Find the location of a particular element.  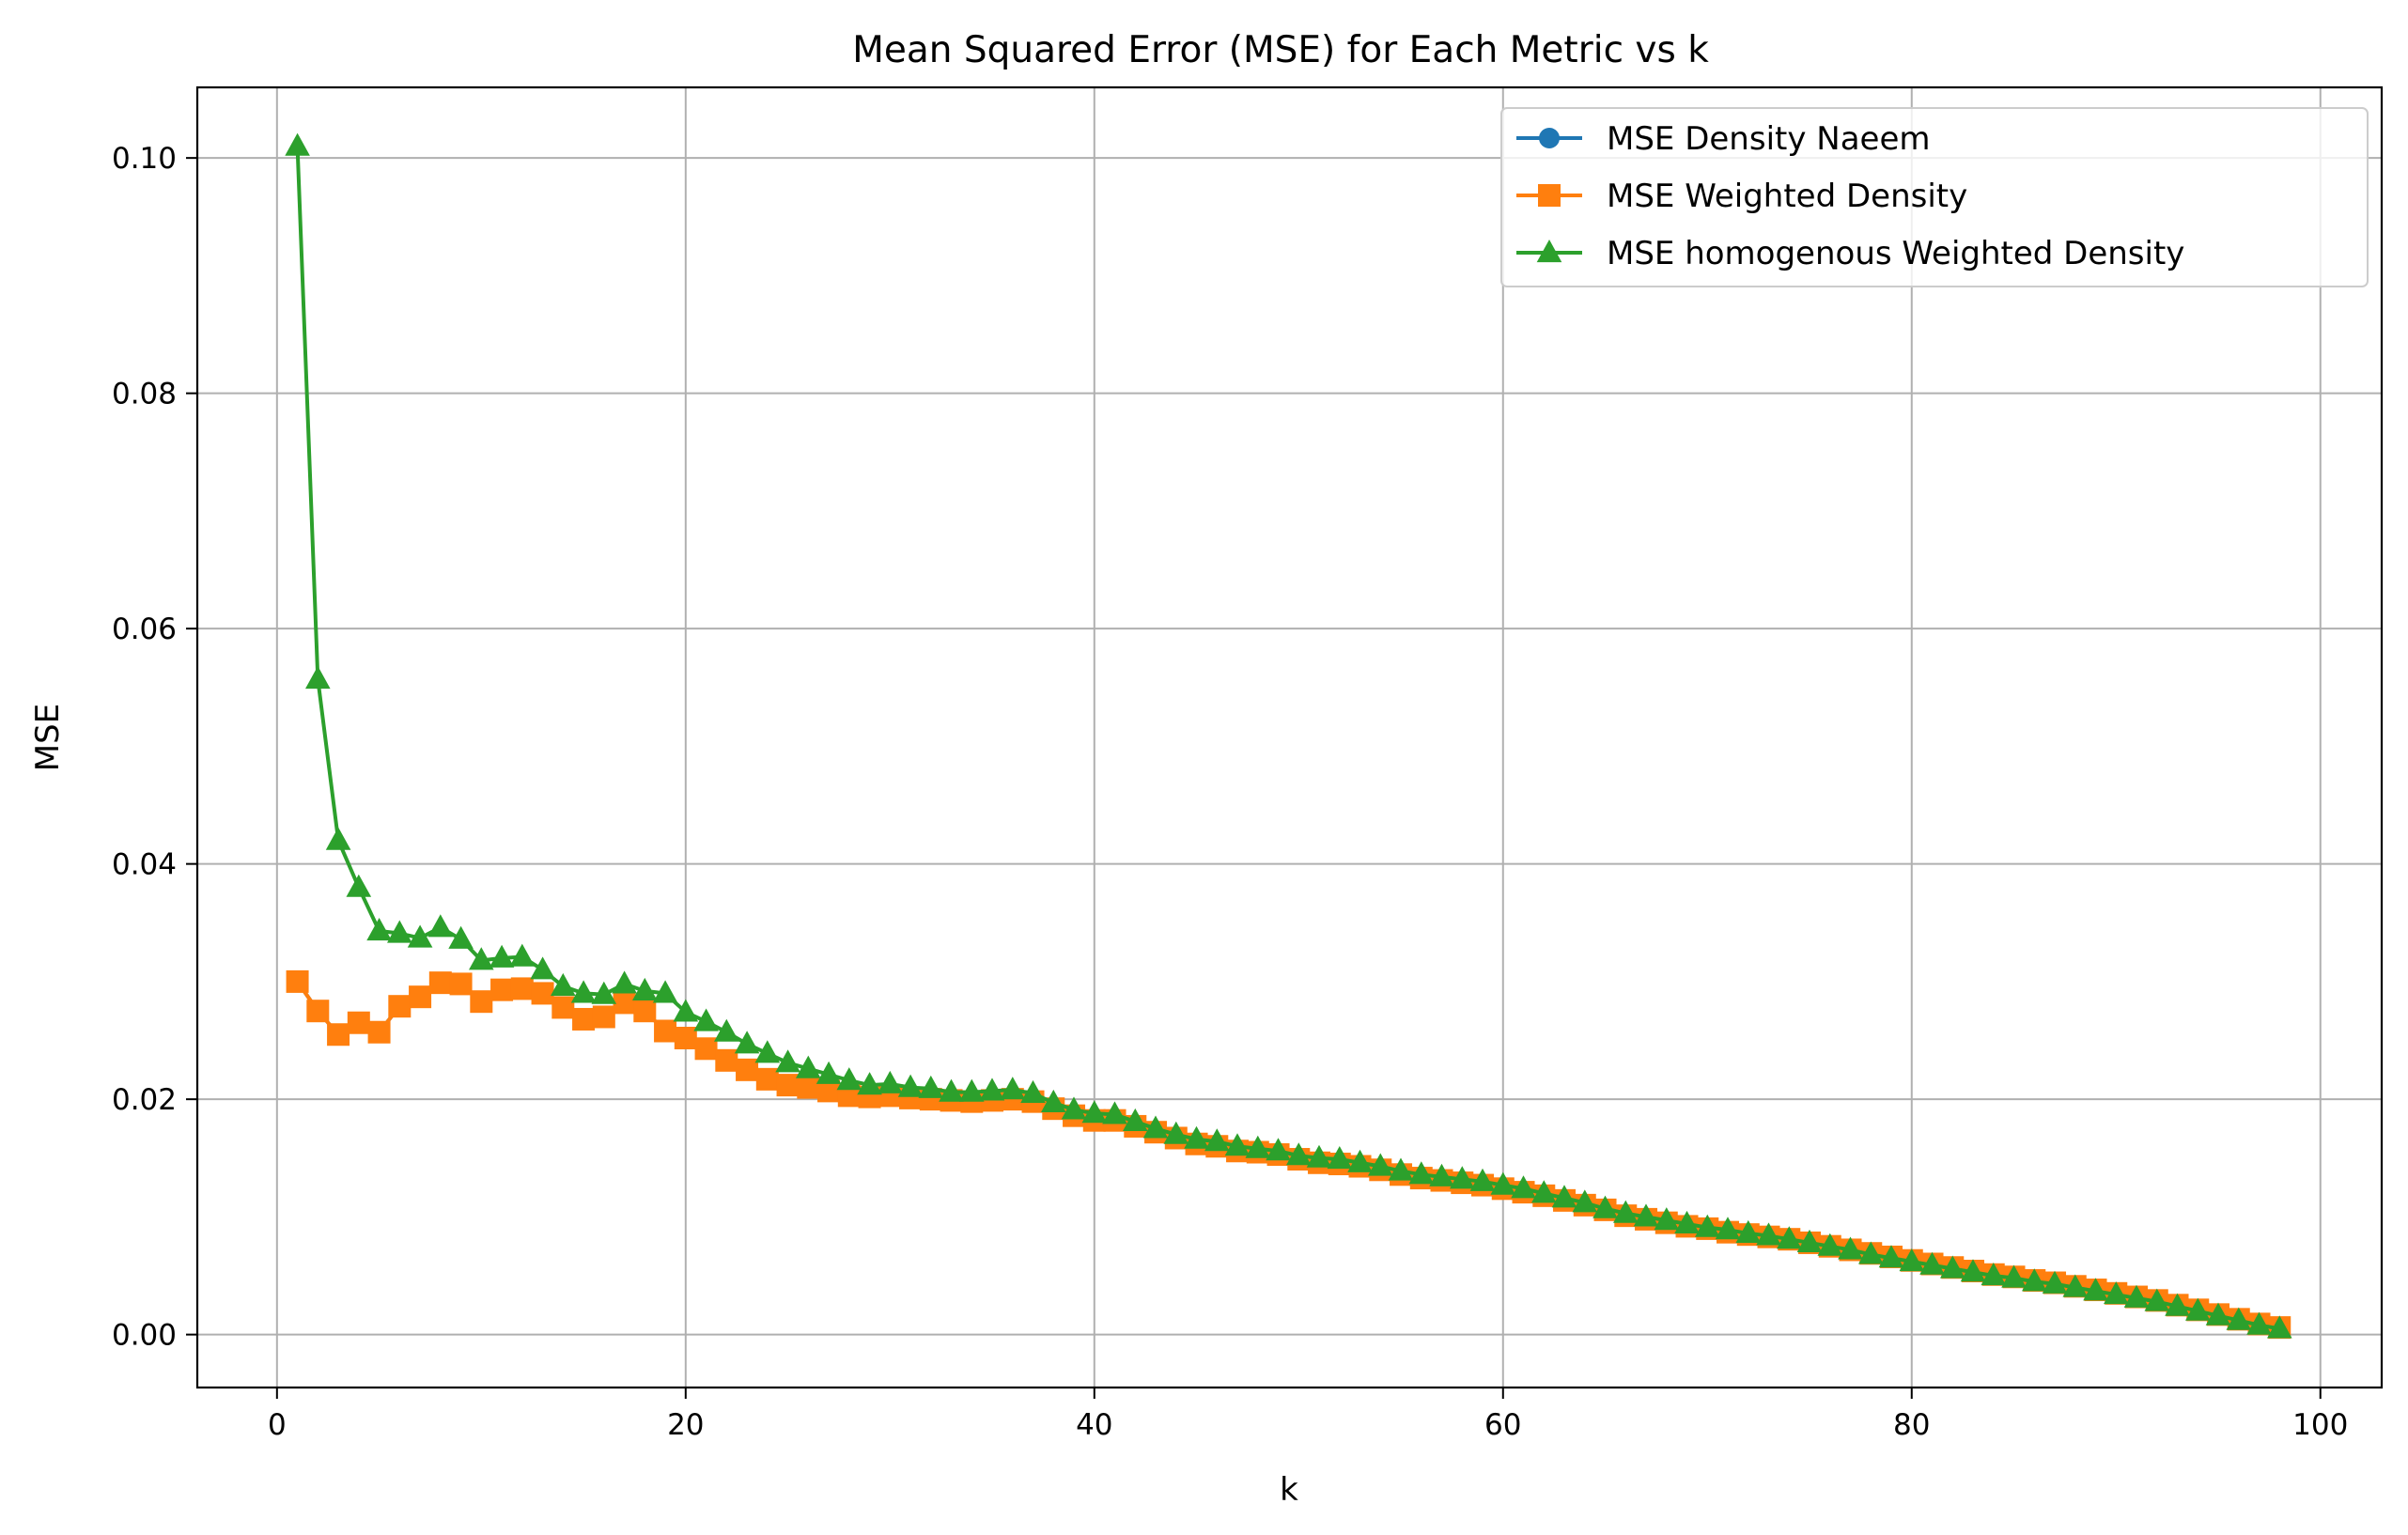

x-axis: 0 20 40 60 80 100 is located at coordinates (1308, 1415).